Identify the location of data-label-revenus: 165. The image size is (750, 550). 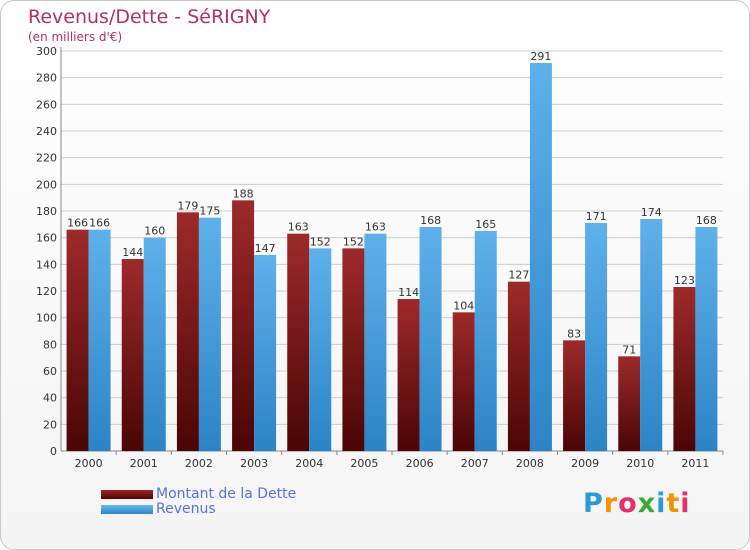
(485, 224).